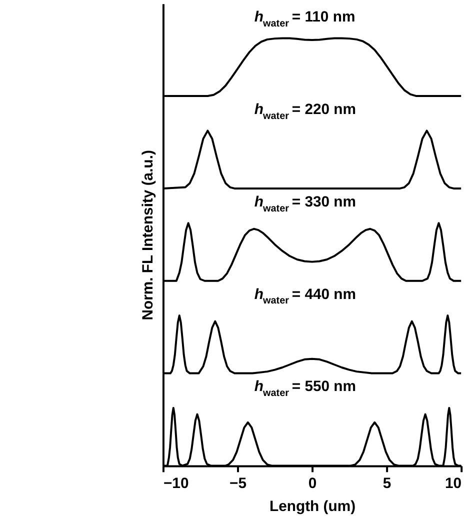 This screenshot has height=532, width=476. What do you see at coordinates (387, 484) in the screenshot?
I see `x-tick-label: 5` at bounding box center [387, 484].